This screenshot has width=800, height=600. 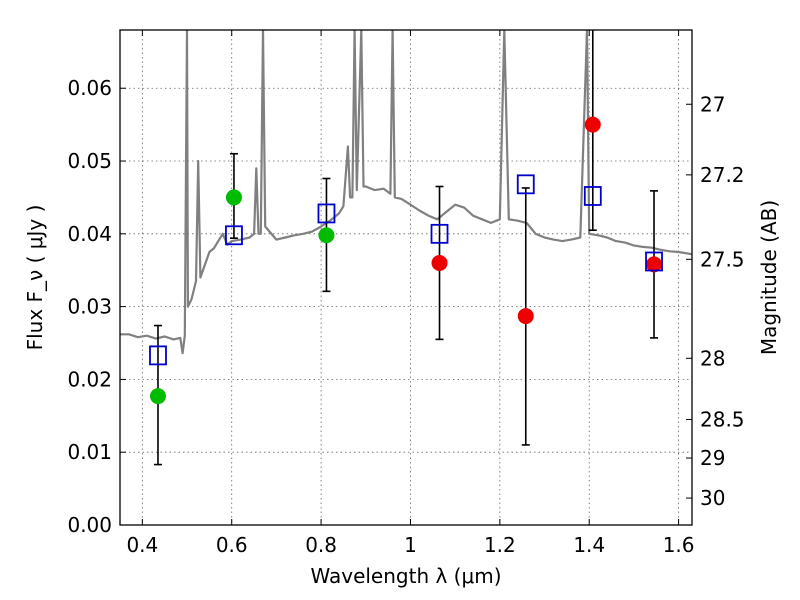 I want to click on y-axis-title: Flux F_ν ( μJy ), so click(x=35, y=278).